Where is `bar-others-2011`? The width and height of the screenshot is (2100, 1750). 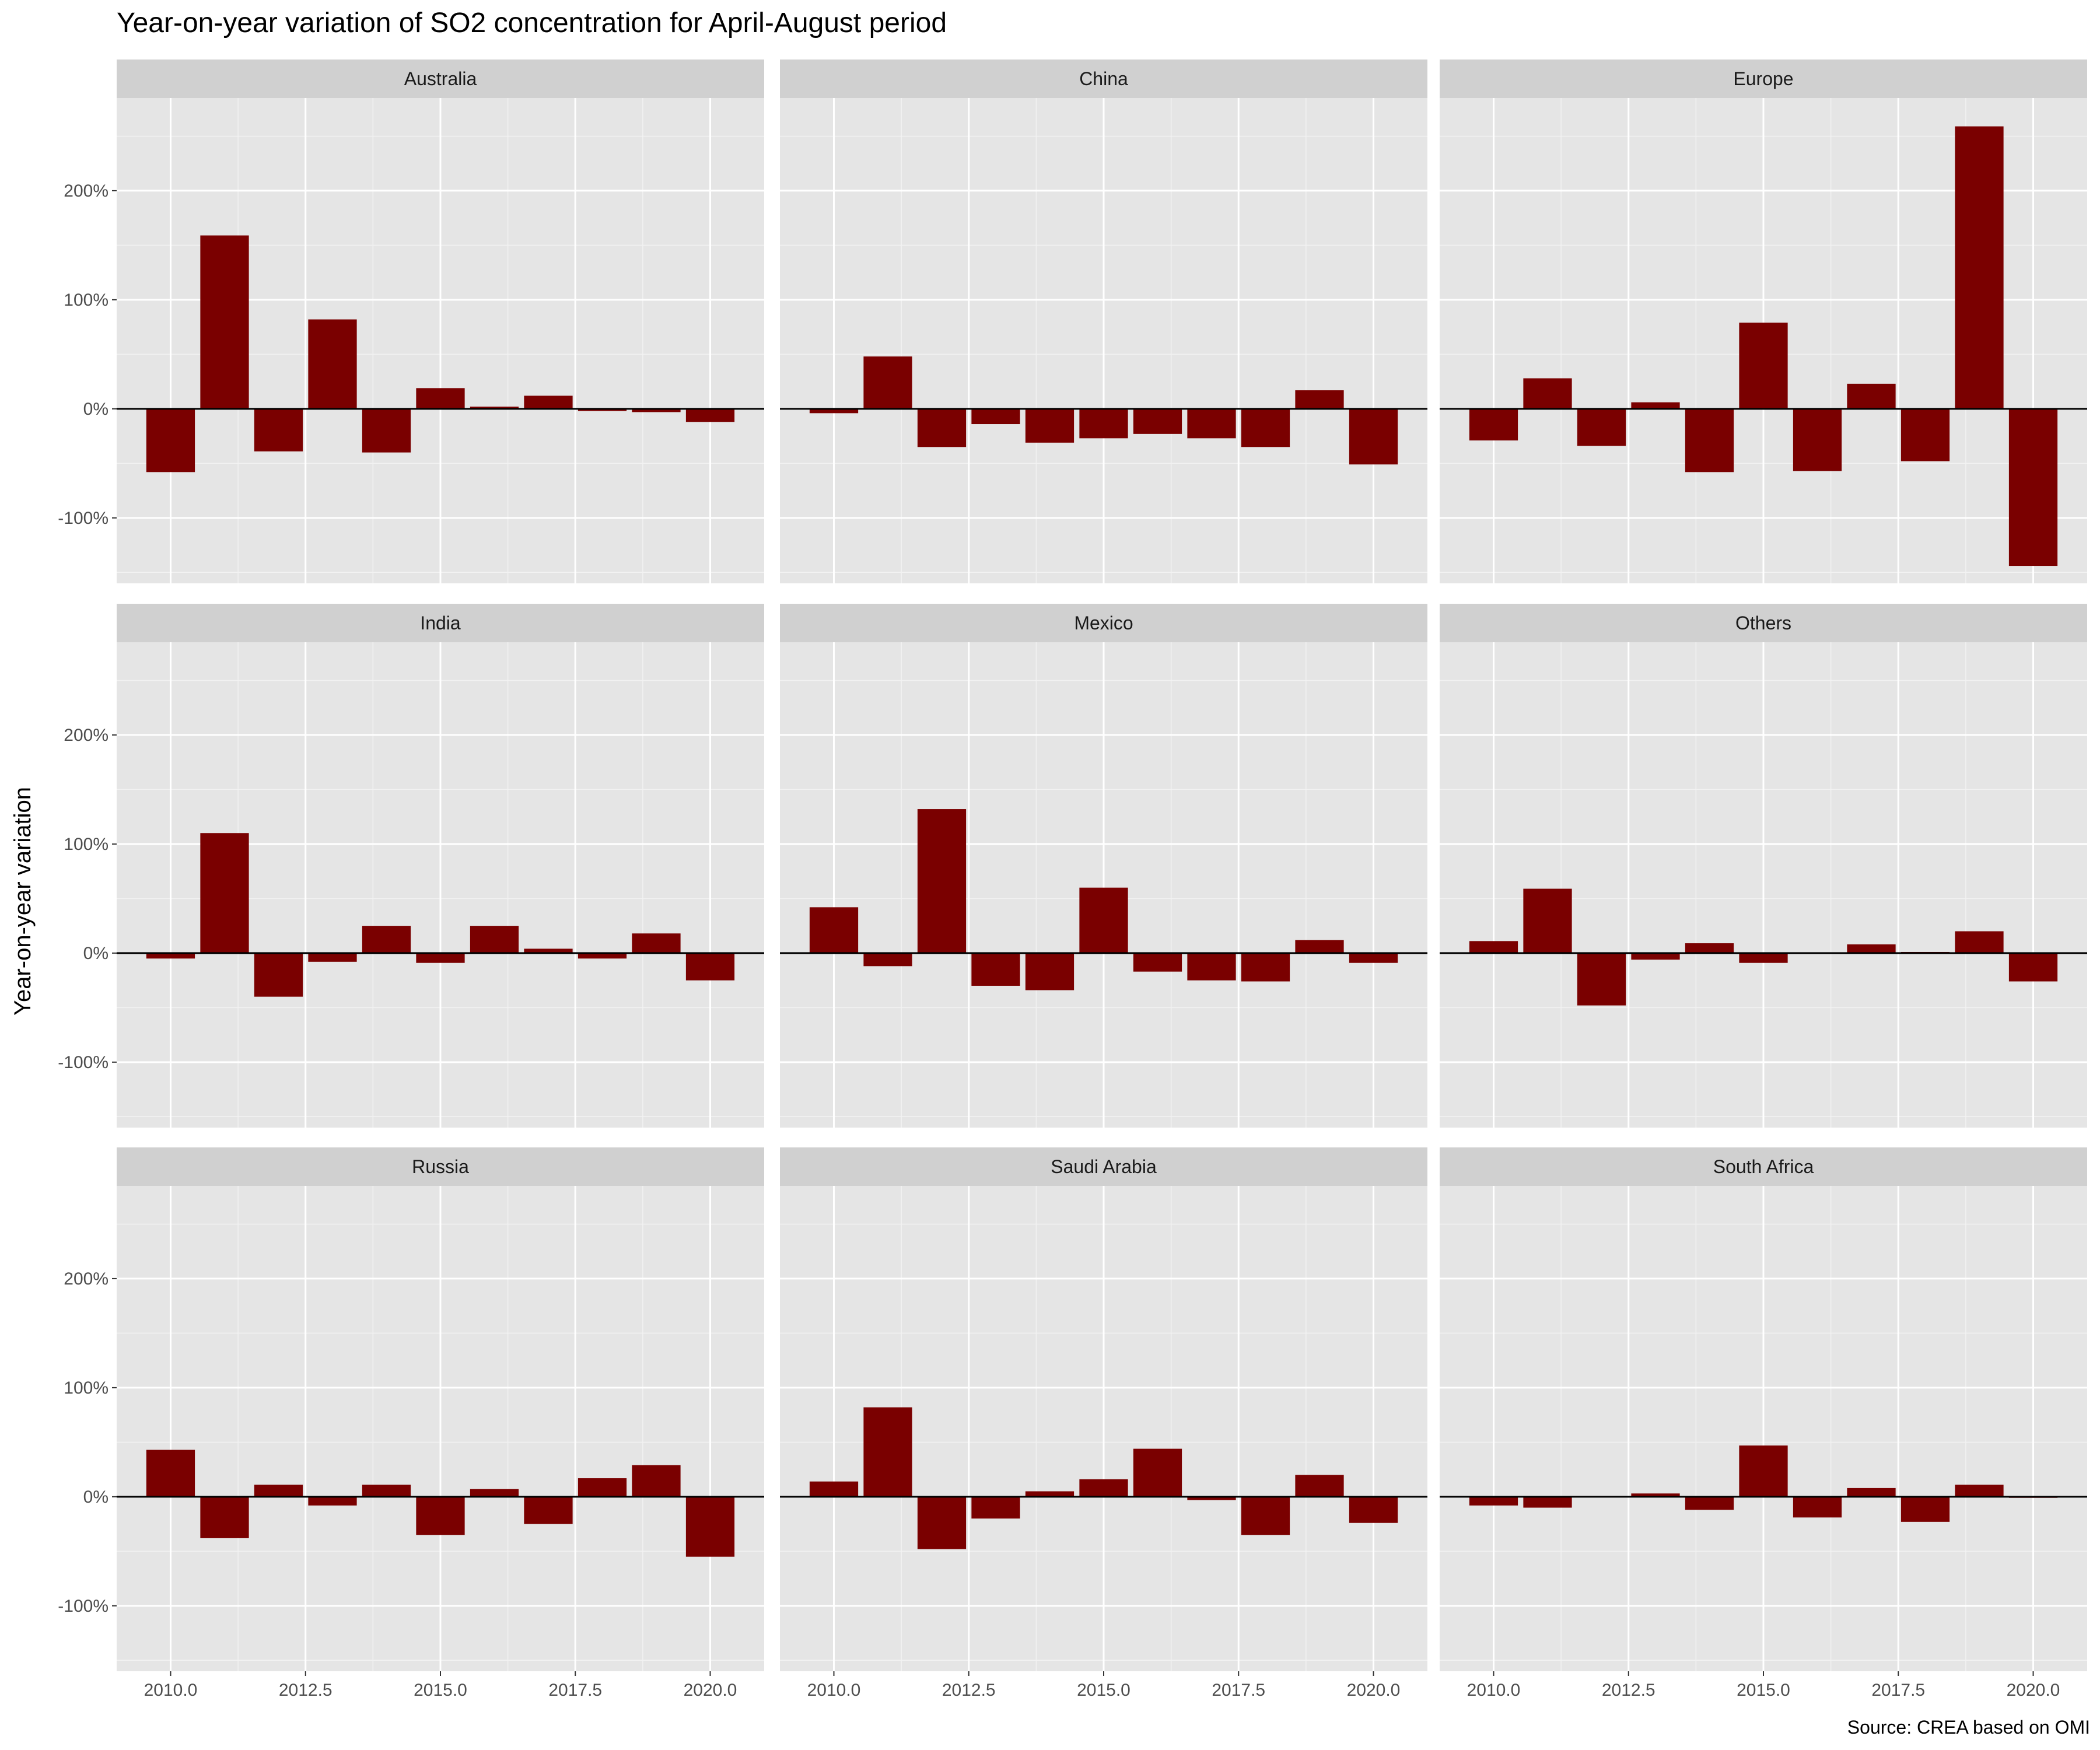
bar-others-2011 is located at coordinates (1547, 921).